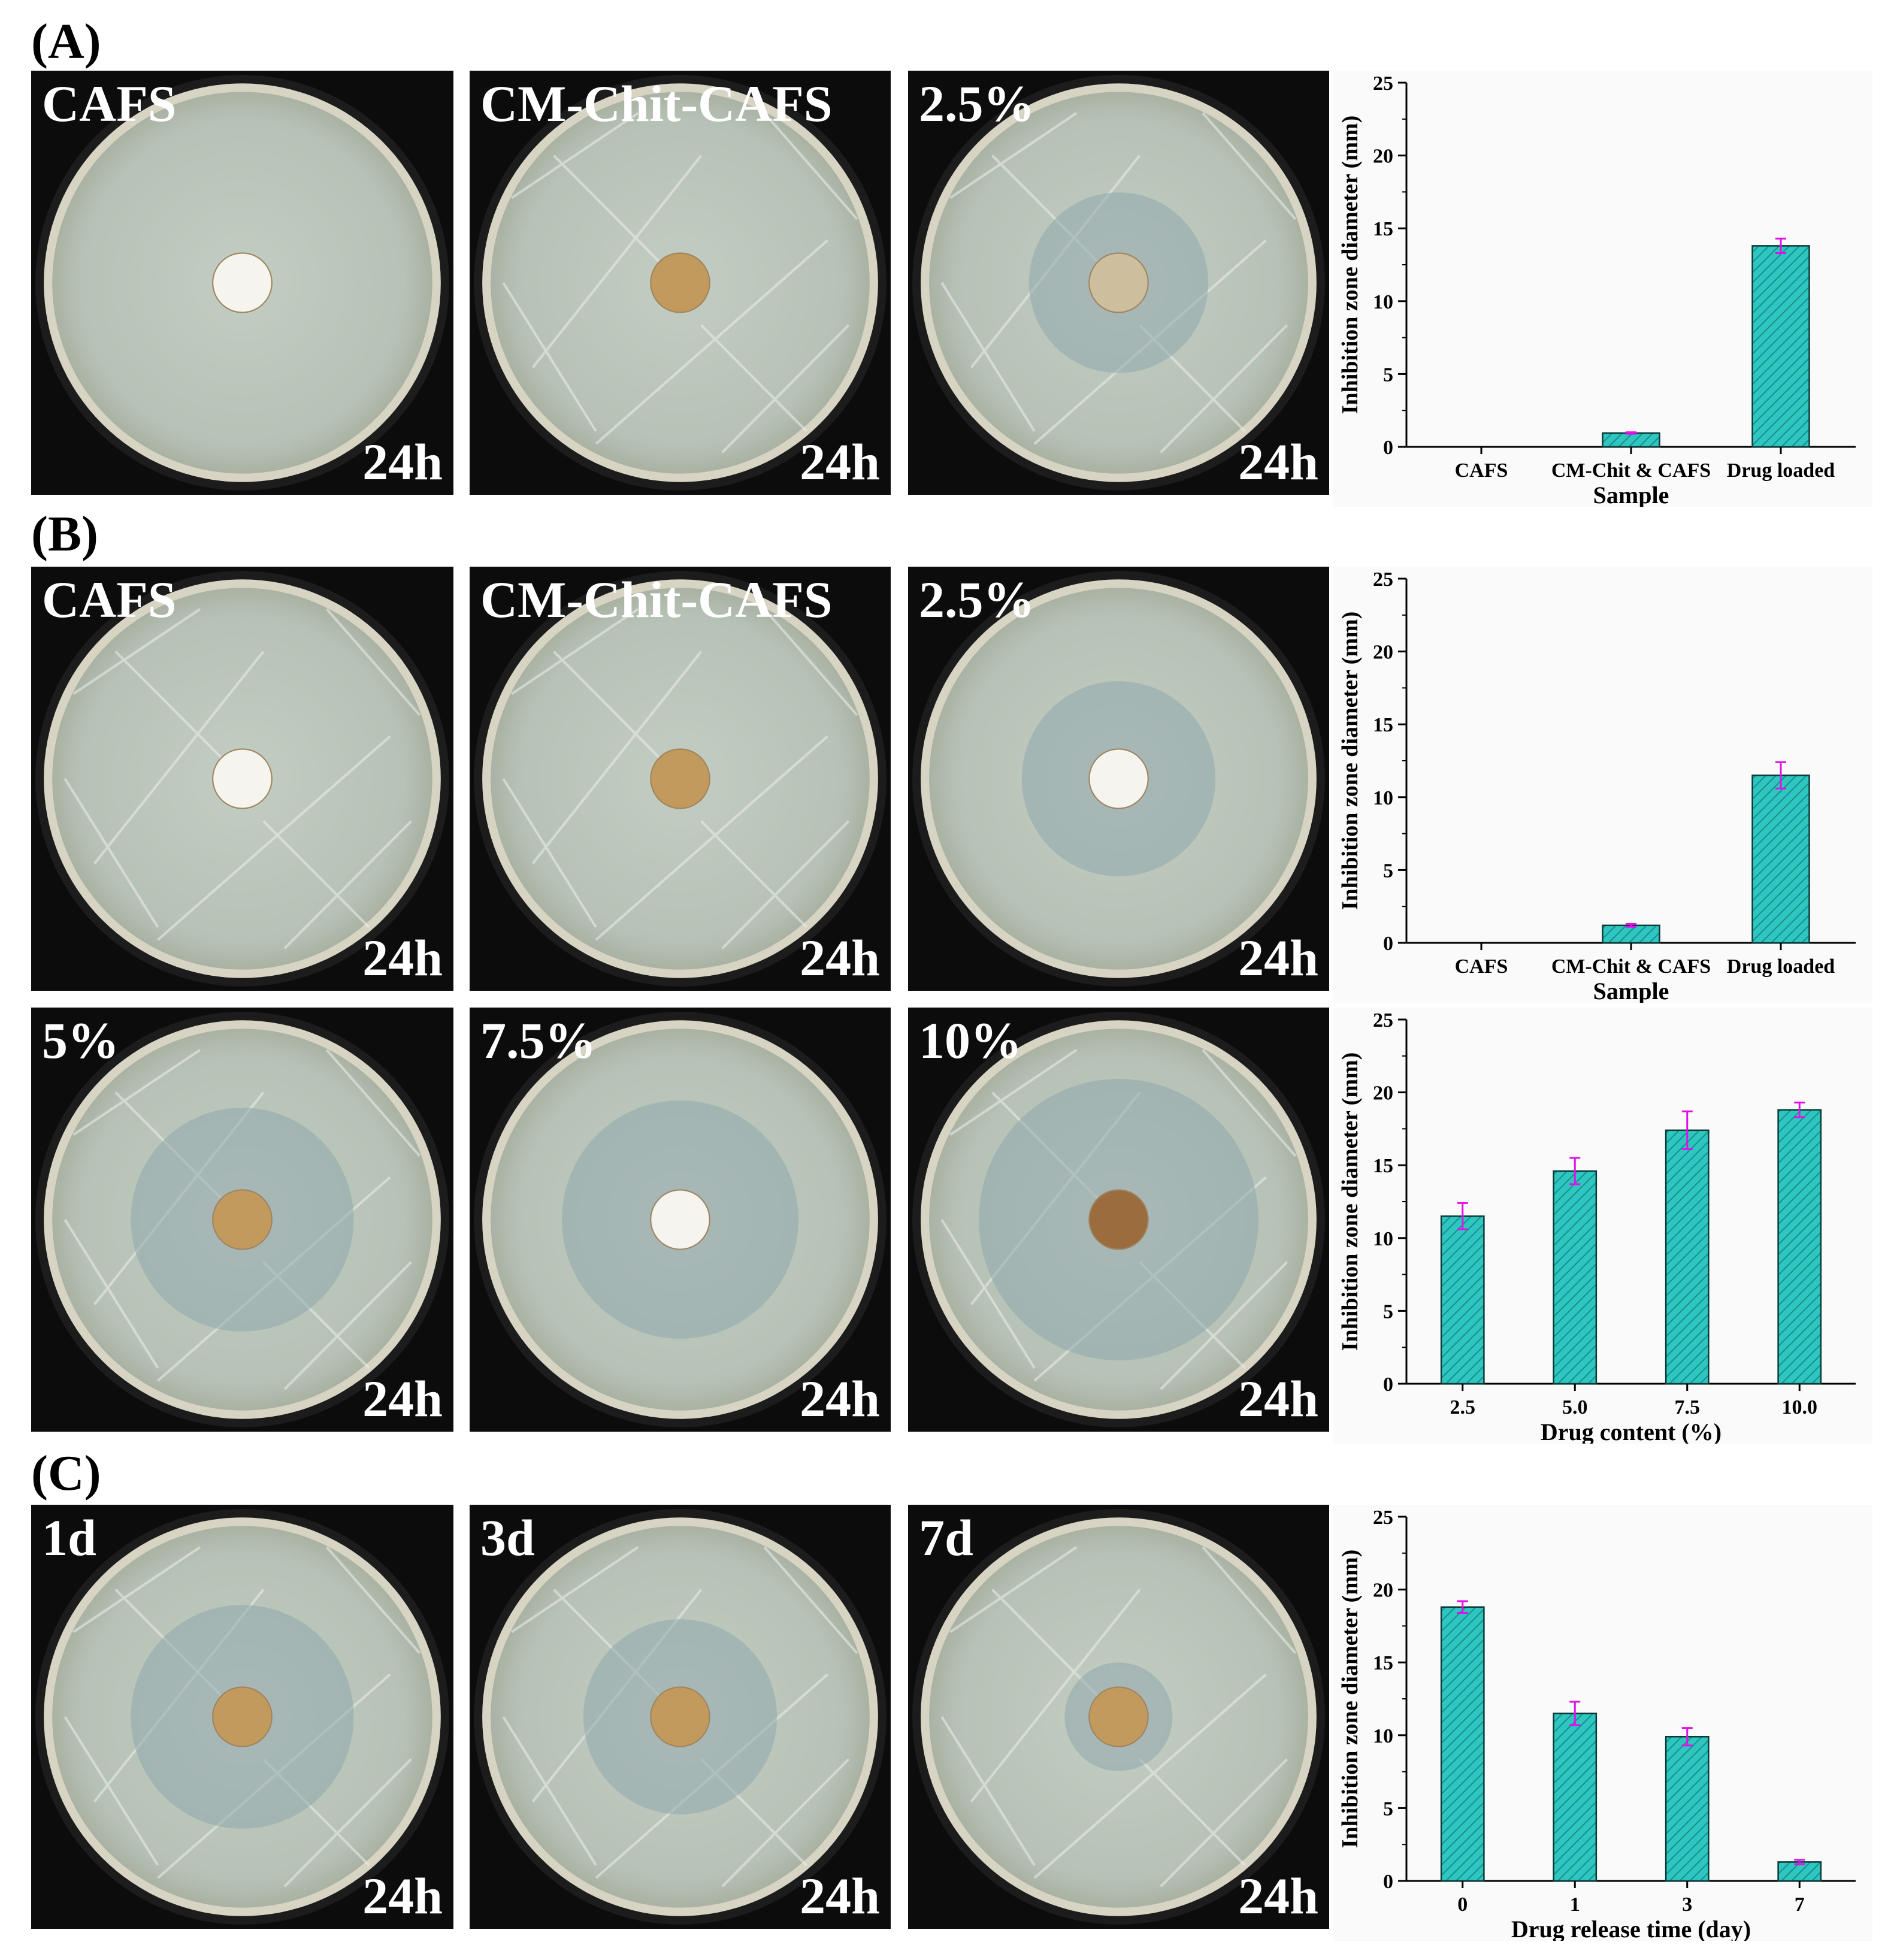  I want to click on photo-sample-label: 10%, so click(970, 1040).